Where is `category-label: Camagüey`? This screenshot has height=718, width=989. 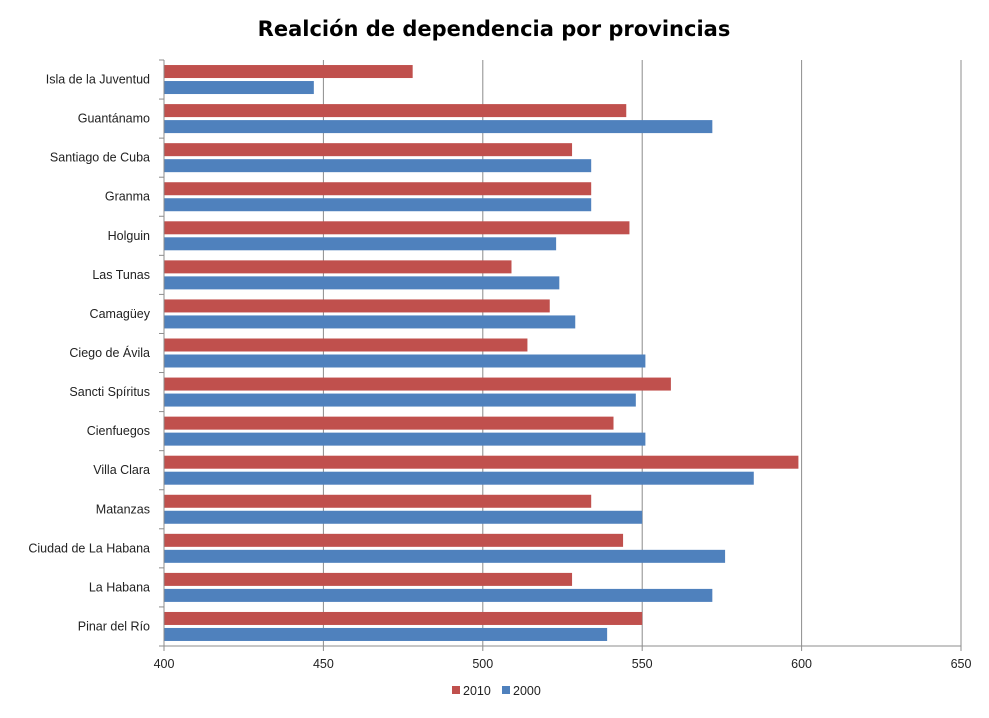
category-label: Camagüey is located at coordinates (120, 314).